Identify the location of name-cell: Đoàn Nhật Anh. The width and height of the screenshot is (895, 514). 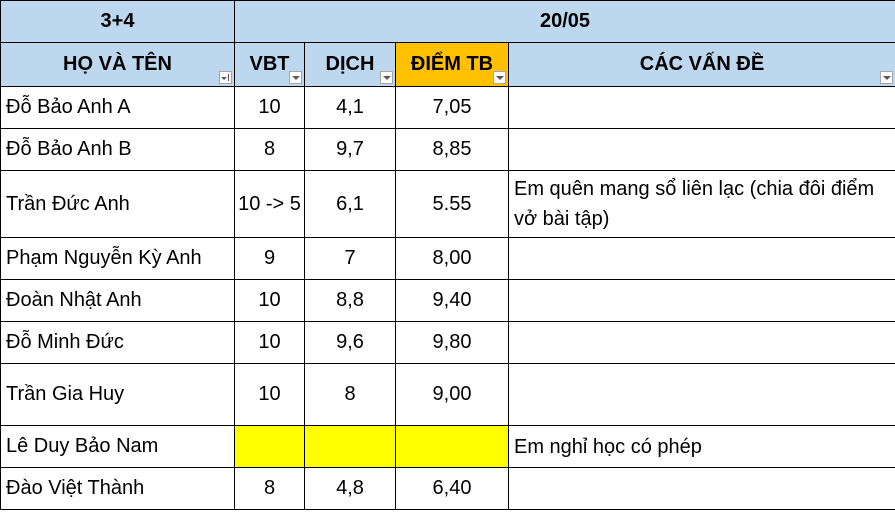
(117, 300).